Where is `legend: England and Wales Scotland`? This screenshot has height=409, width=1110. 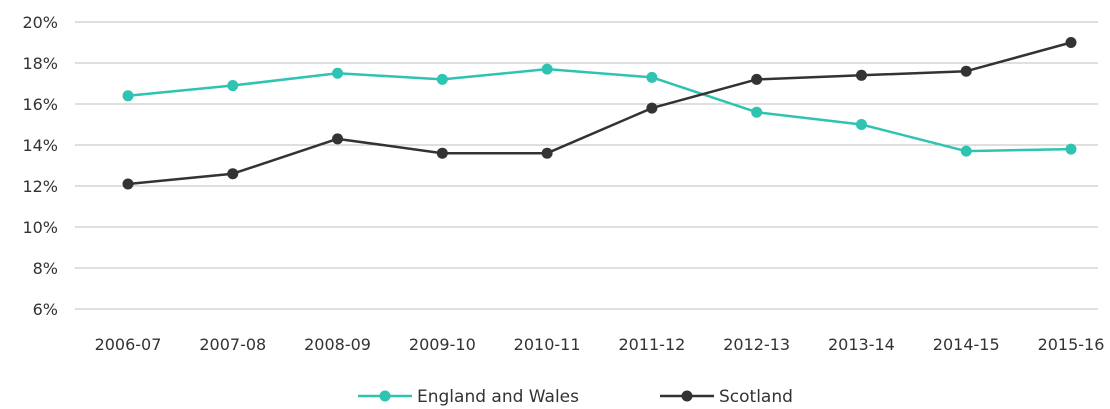
legend: England and Wales Scotland is located at coordinates (575, 397).